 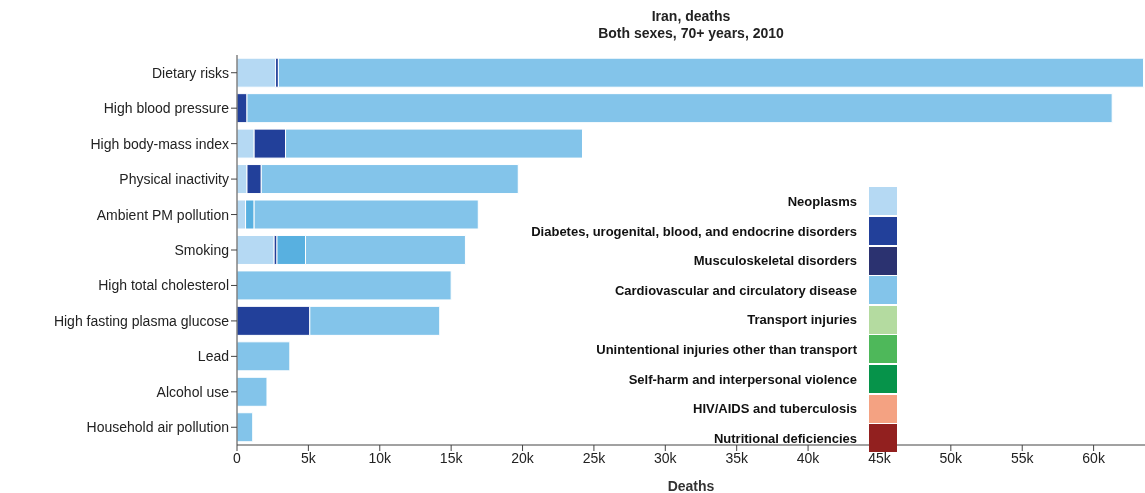 I want to click on y-tick-label: Smoking, so click(x=201, y=249).